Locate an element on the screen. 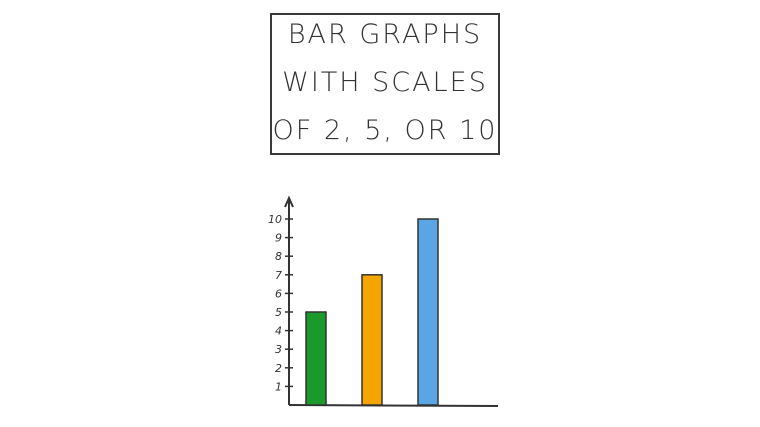 The image size is (760, 427). y-tick-label: 1 is located at coordinates (278, 386).